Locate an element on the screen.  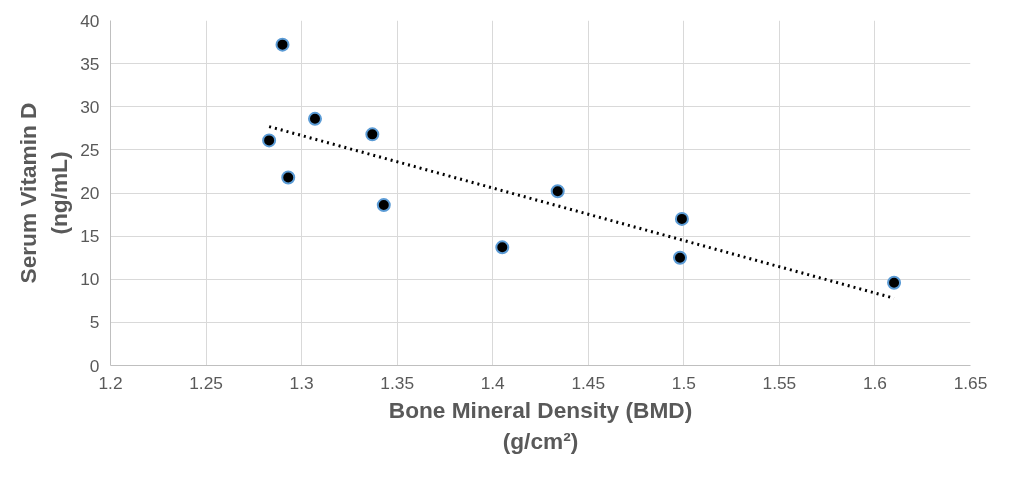
y-tick-label: 40 is located at coordinates (90, 20).